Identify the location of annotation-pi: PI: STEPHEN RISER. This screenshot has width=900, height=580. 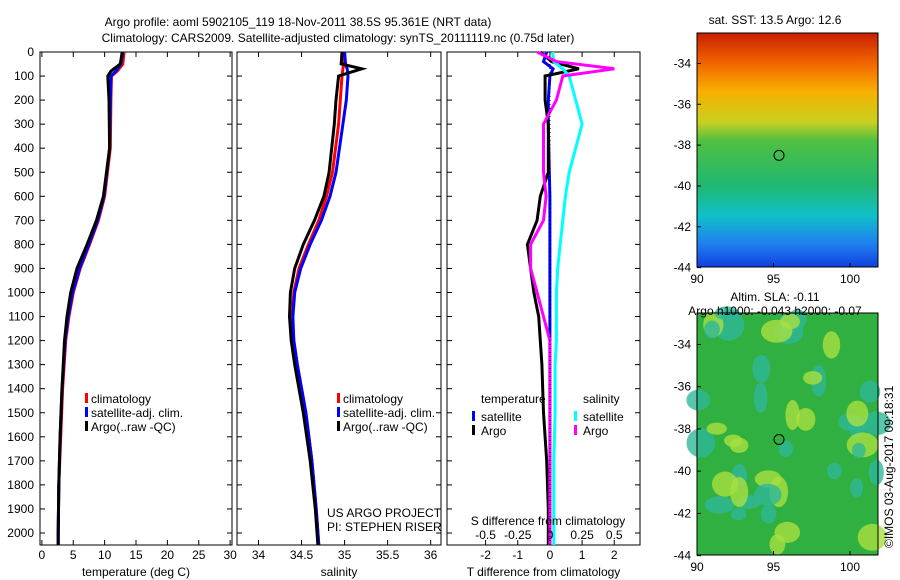
(384, 527).